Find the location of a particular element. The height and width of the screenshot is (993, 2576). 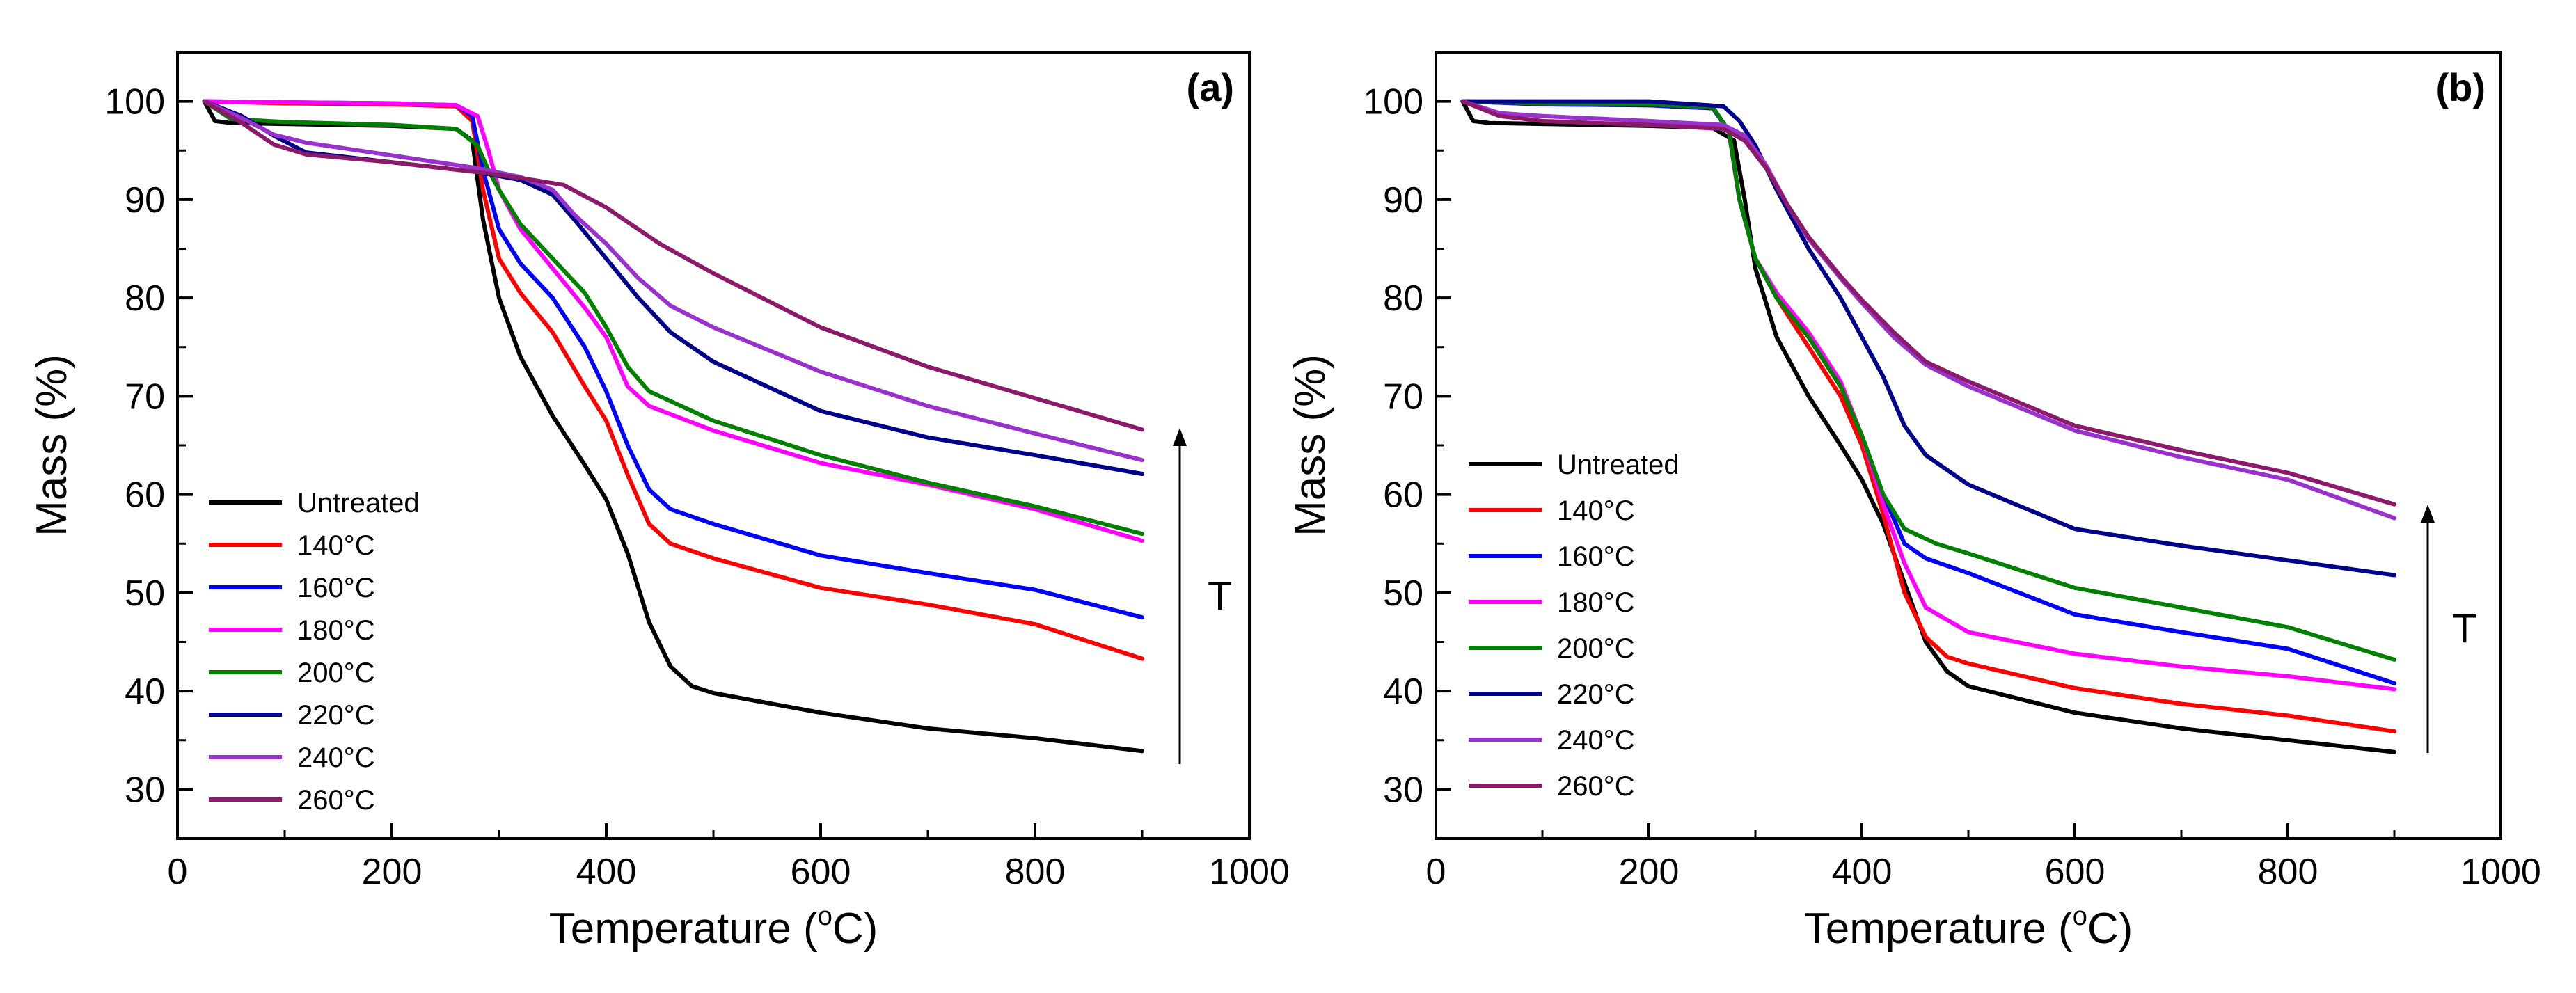

panel-label: (b) is located at coordinates (2460, 87).